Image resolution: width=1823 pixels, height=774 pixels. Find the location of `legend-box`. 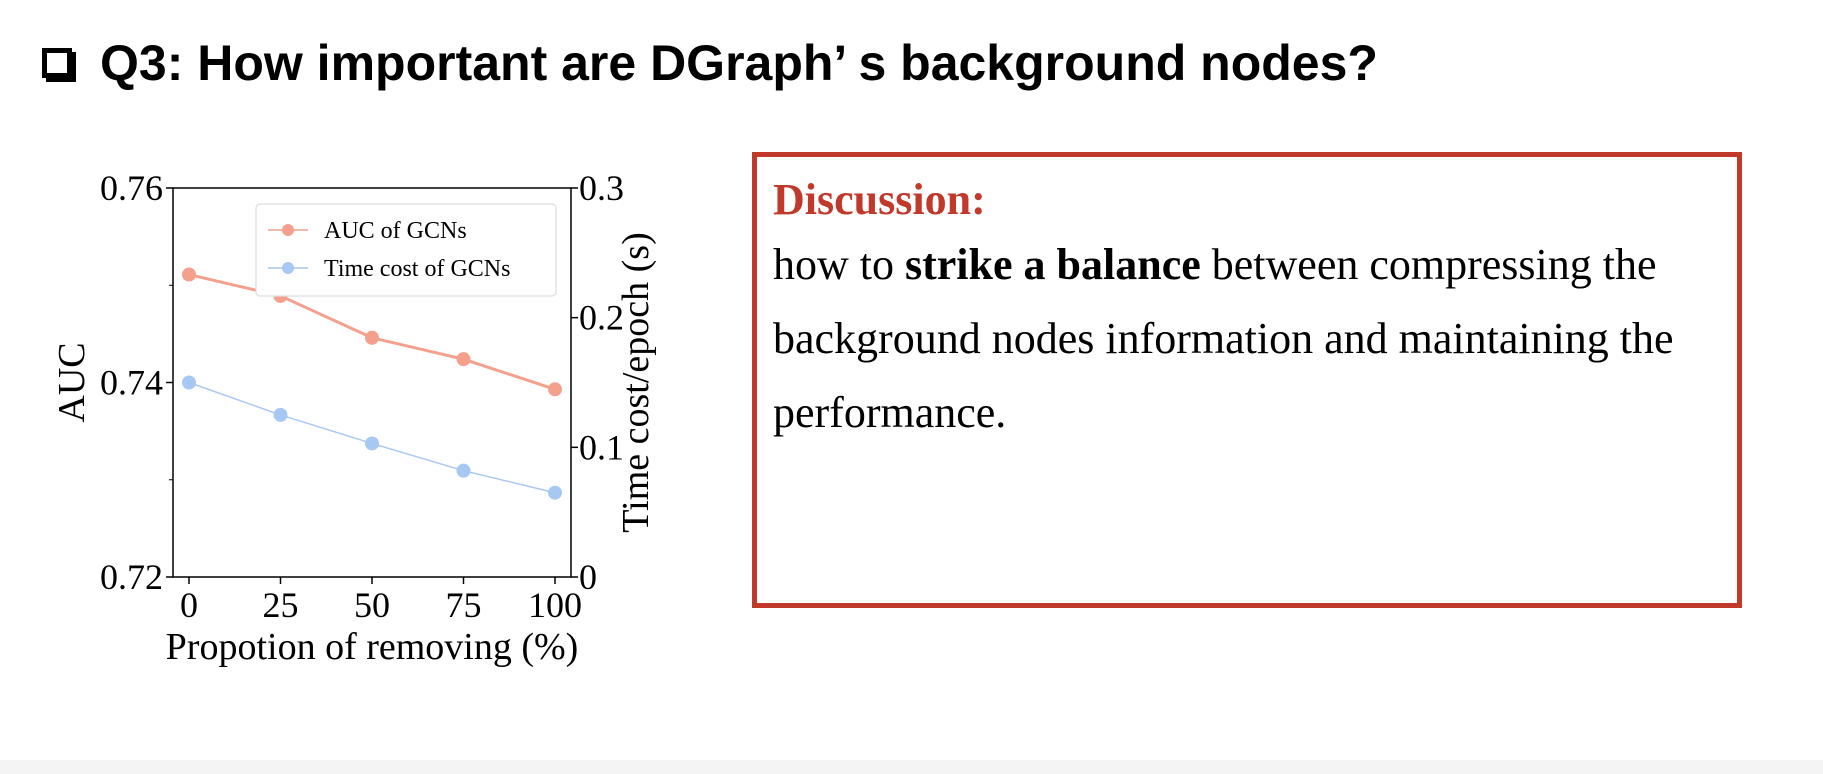

legend-box is located at coordinates (406, 250).